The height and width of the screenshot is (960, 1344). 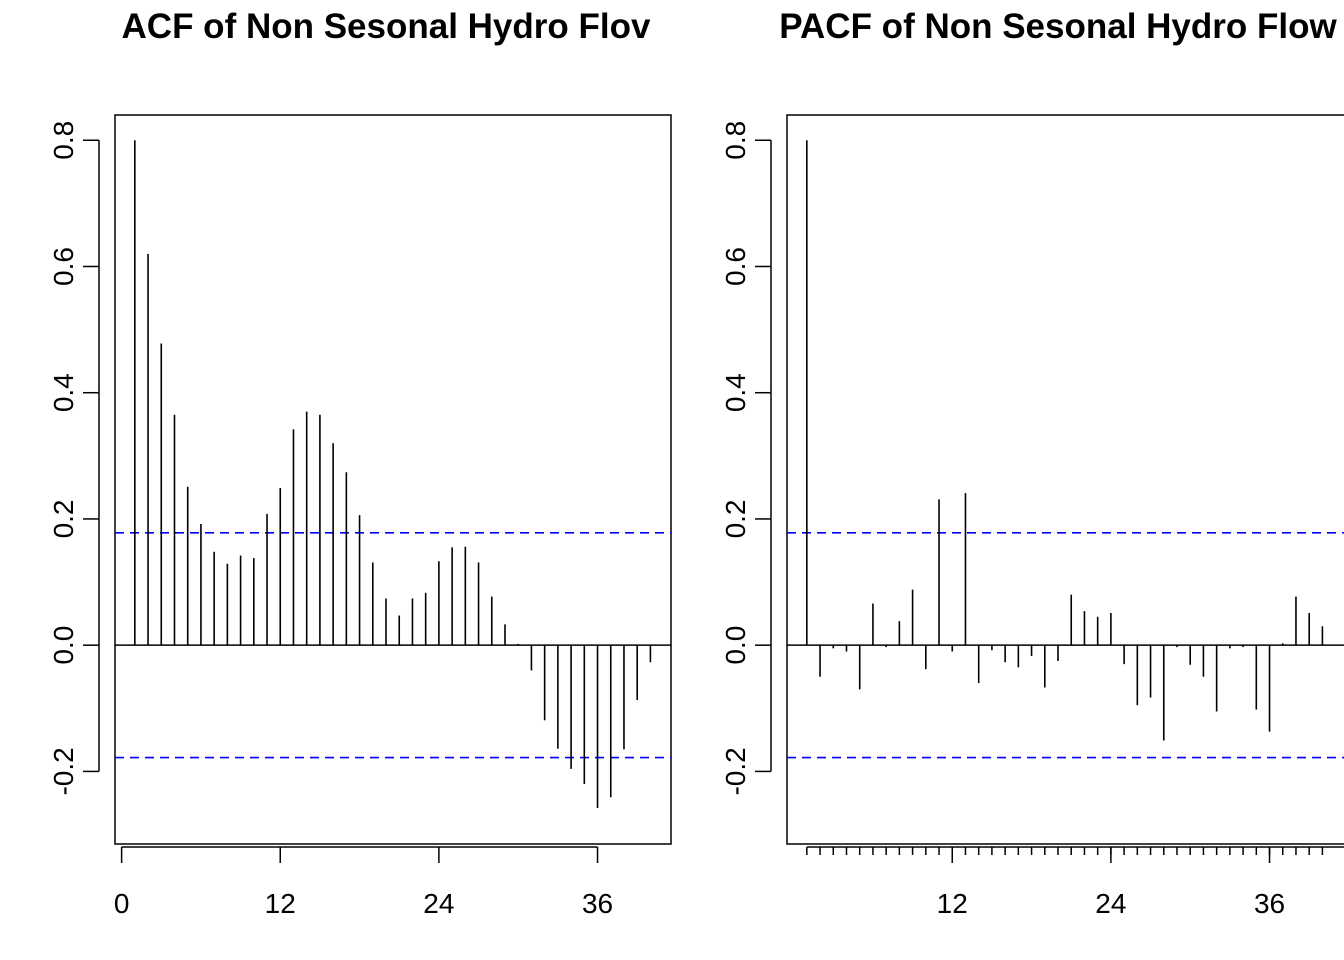 I want to click on pacf-x-axis: 12 24 36, so click(x=1075, y=882).